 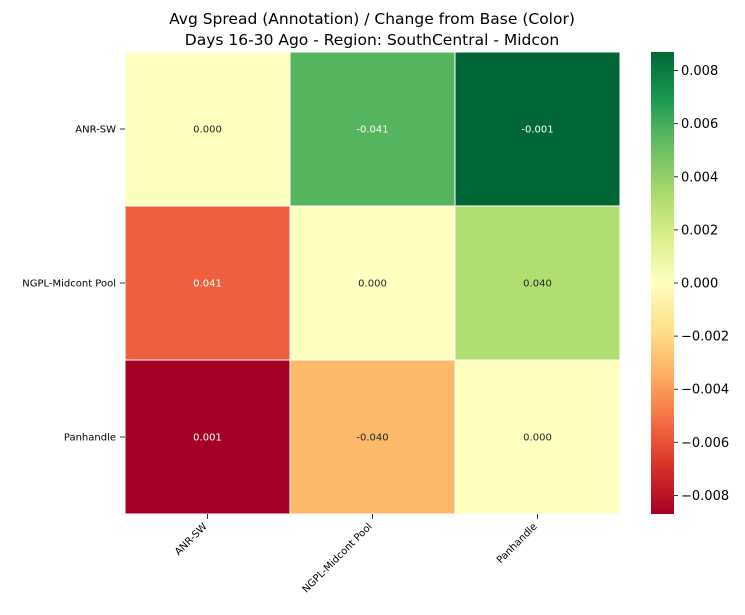 What do you see at coordinates (705, 337) in the screenshot?
I see `colorbar-tick-label: −0.002` at bounding box center [705, 337].